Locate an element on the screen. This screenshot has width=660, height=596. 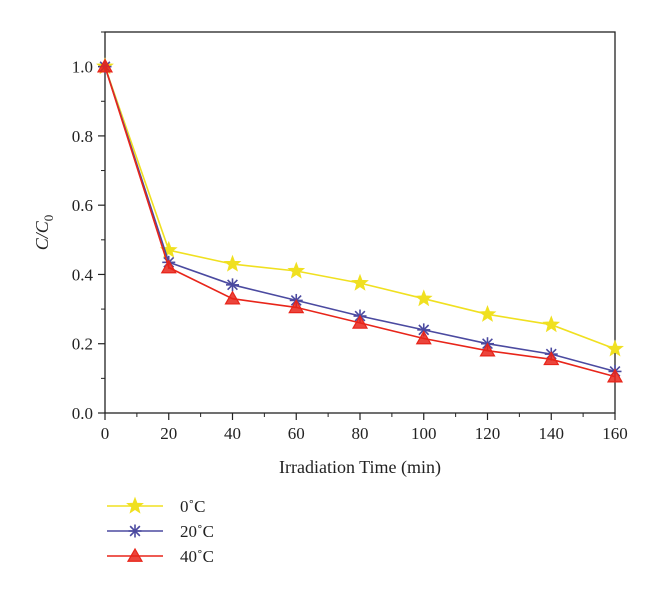
x-tick-label: 40 is located at coordinates (232, 433).